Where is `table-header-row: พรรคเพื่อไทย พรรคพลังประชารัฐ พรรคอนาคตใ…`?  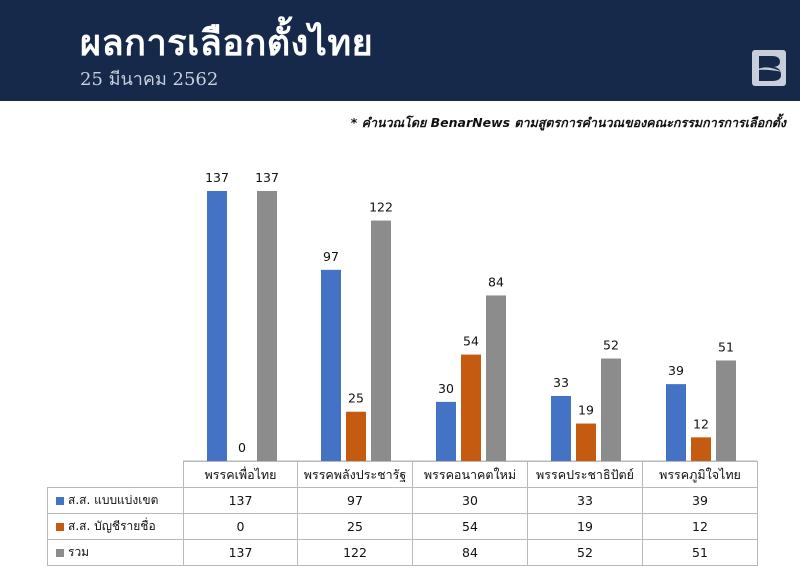 table-header-row: พรรคเพื่อไทย พรรคพลังประชารัฐ พรรคอนาคตใ… is located at coordinates (402, 474).